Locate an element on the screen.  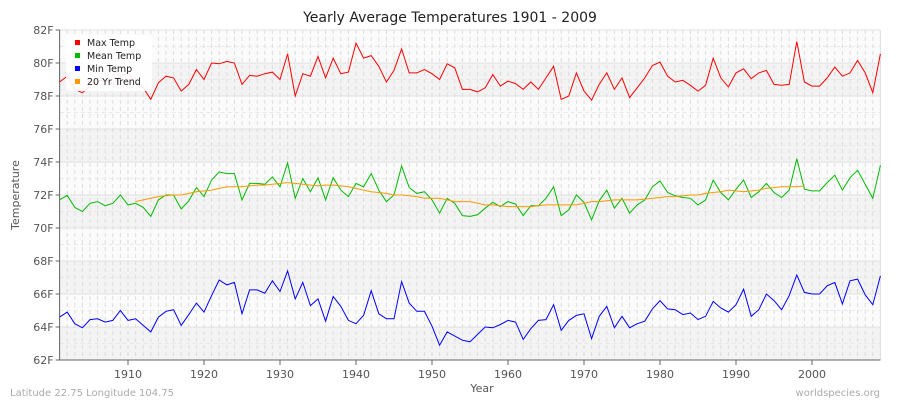
x-tick-label: 1980 is located at coordinates (660, 374).